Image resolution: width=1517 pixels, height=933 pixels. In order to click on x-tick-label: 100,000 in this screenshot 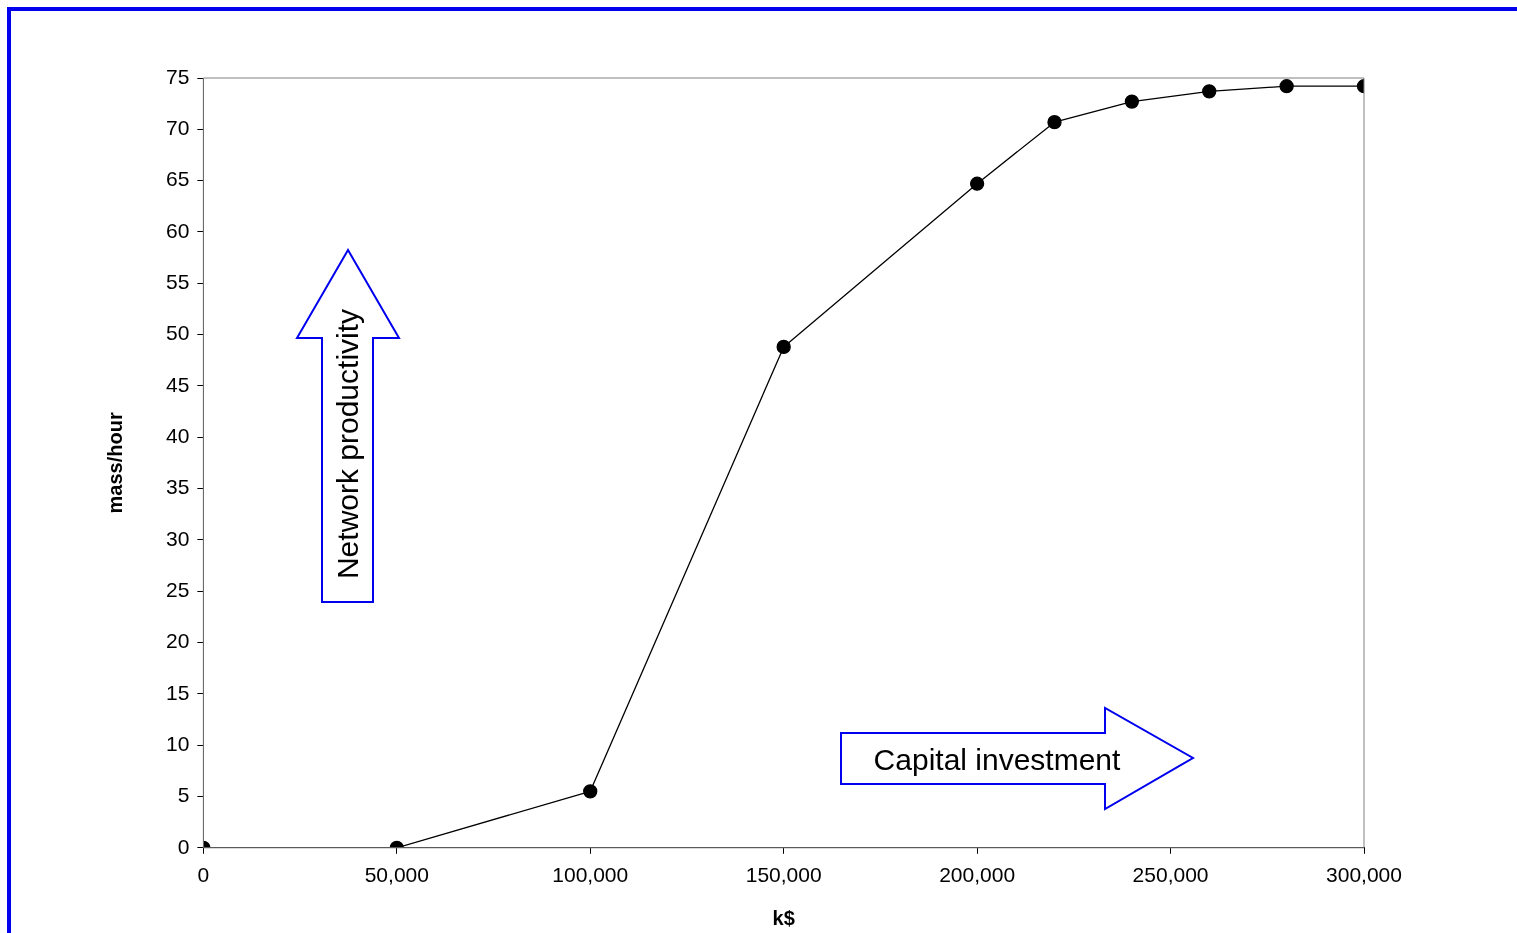, I will do `click(590, 875)`.